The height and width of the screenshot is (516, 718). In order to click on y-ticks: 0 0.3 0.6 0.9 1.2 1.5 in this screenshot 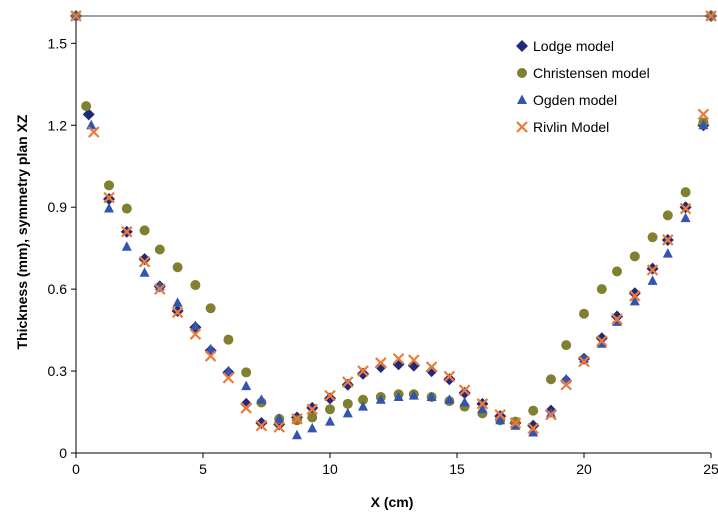, I will do `click(62, 248)`.